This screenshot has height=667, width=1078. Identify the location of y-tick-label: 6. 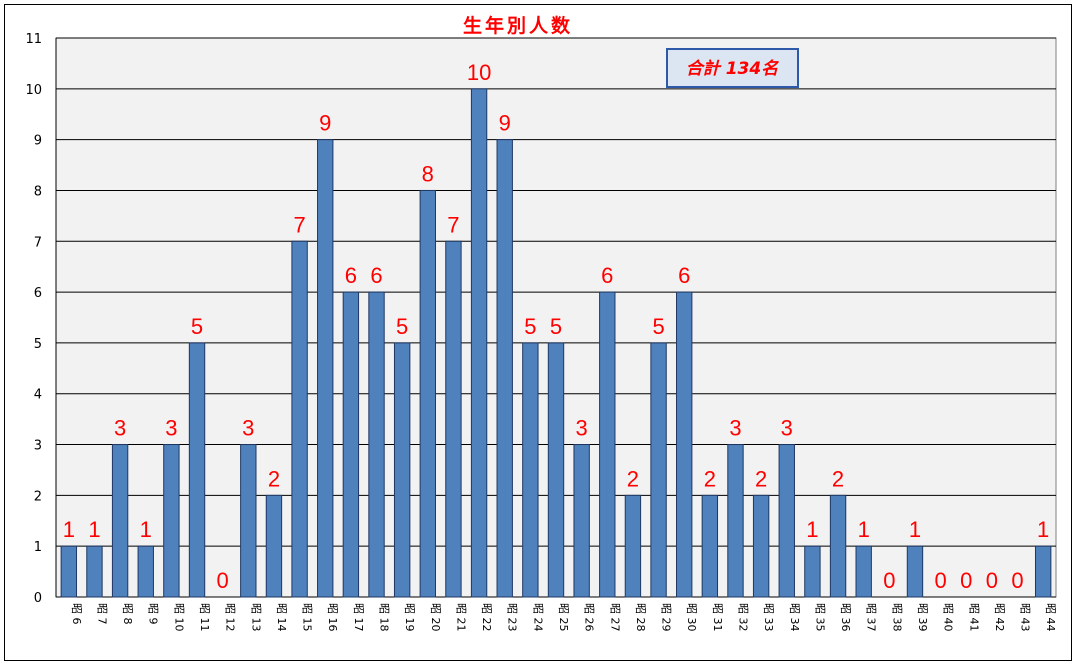
(38, 293).